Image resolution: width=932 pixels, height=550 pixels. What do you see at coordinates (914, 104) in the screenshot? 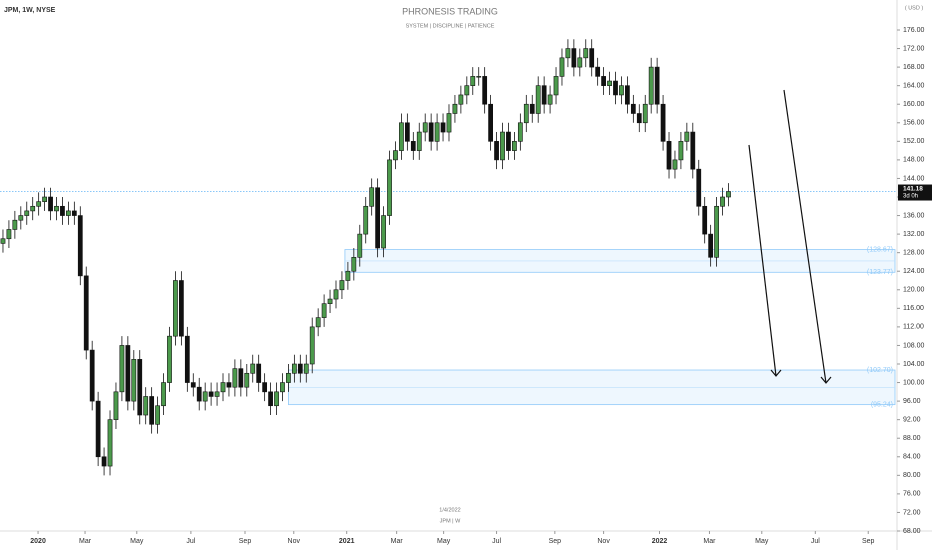
I see `y-tick-label: 160.00` at bounding box center [914, 104].